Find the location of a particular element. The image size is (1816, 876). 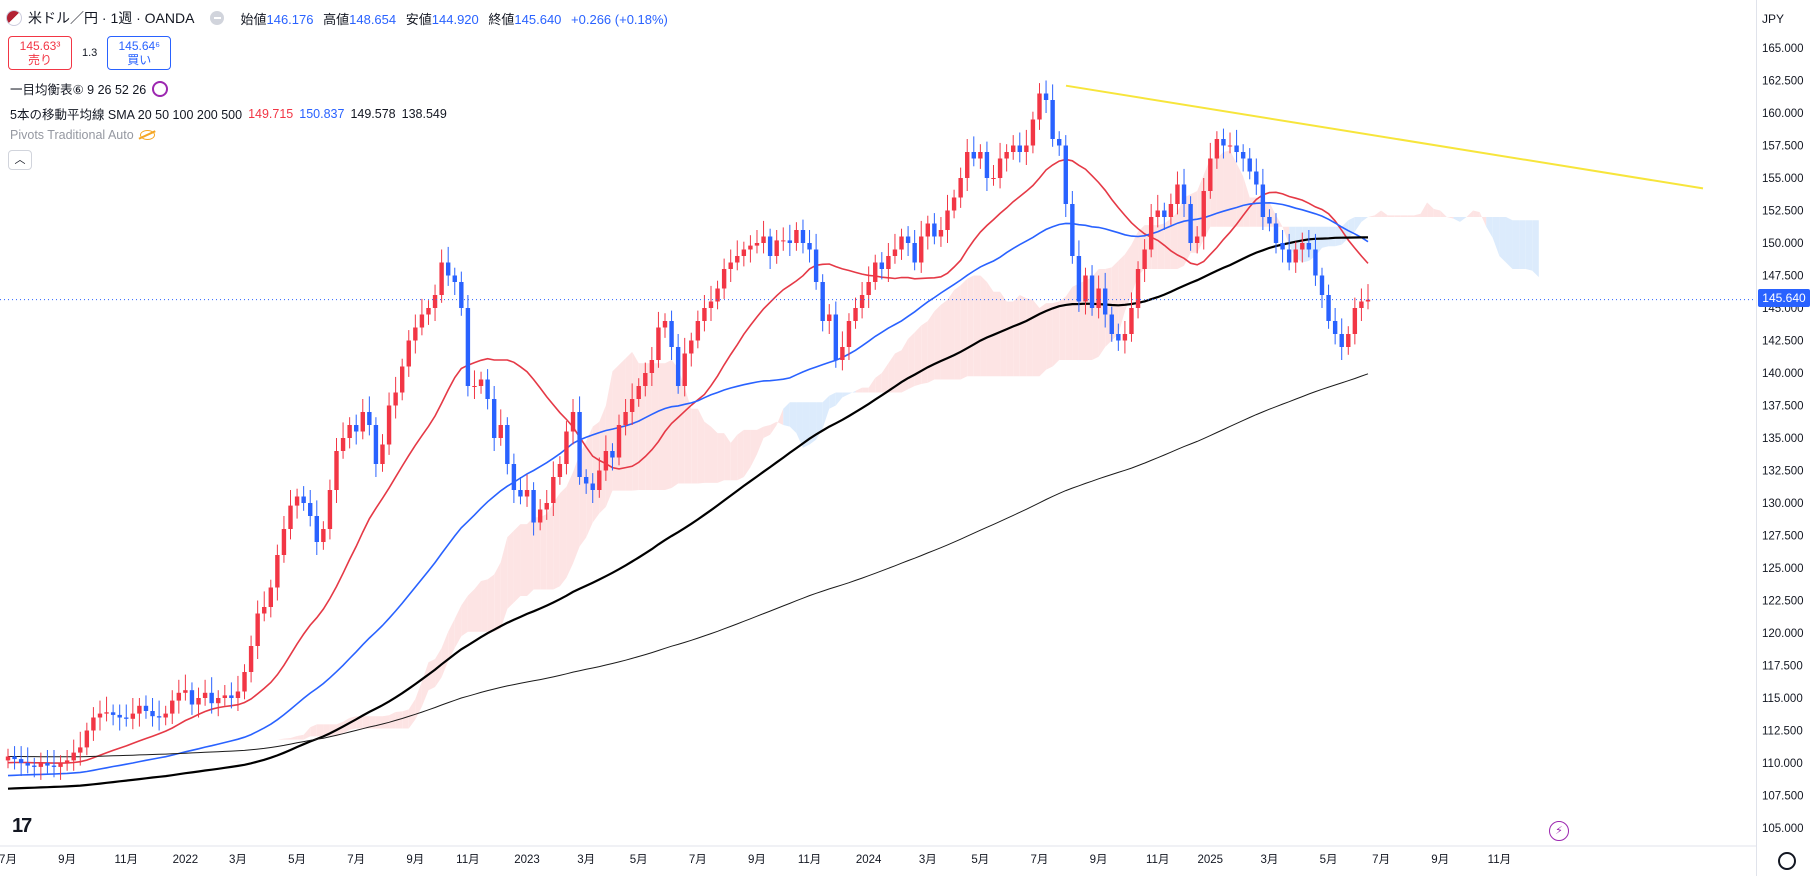

symbol-title: 米ドル／円 · 1週 · OANDA is located at coordinates (111, 18).